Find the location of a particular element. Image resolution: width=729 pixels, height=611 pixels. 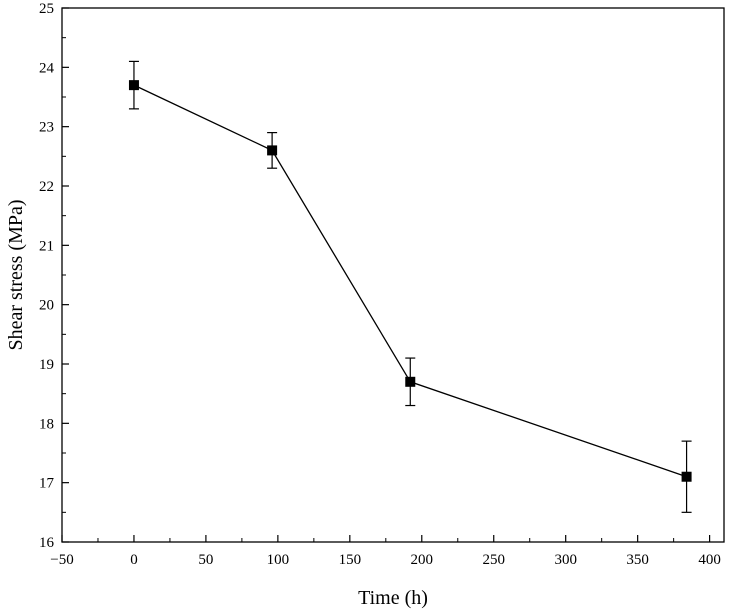

x-tick-label: 0 is located at coordinates (134, 560).